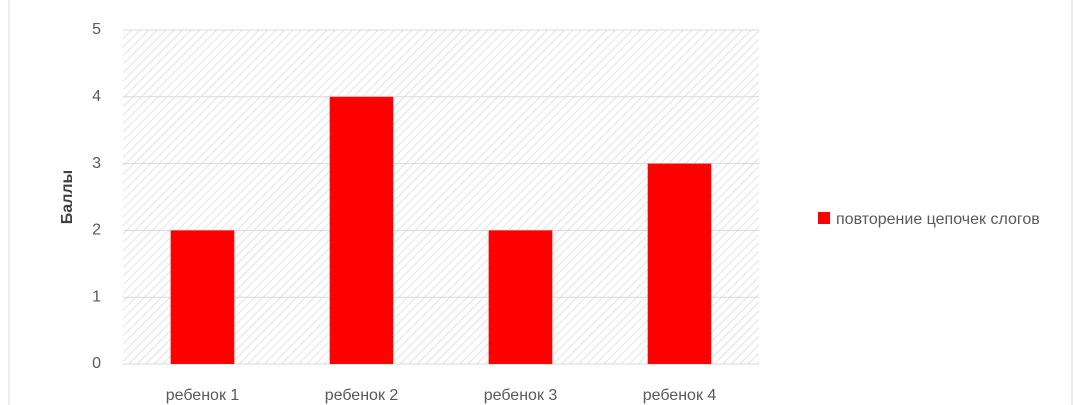 The height and width of the screenshot is (405, 1073). Describe the element at coordinates (96, 230) in the screenshot. I see `y-tick-label: 2` at that location.